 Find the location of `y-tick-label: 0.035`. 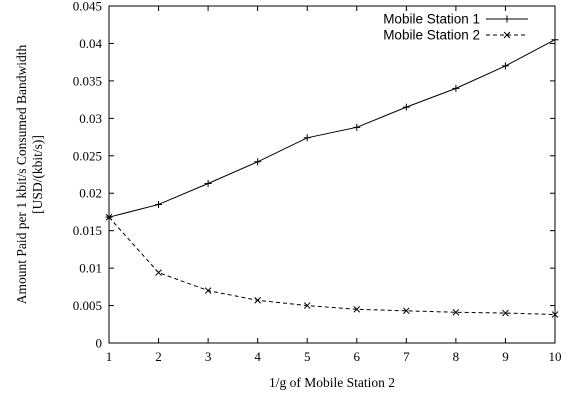

y-tick-label: 0.035 is located at coordinates (87, 80).